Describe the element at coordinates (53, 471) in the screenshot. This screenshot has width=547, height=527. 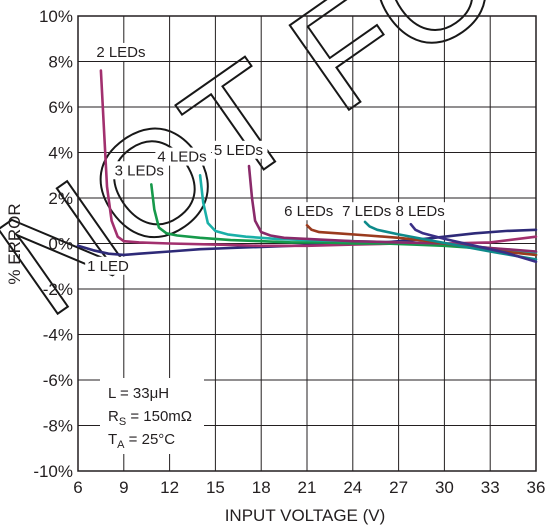
I see `y-tick-label: -10%` at that location.